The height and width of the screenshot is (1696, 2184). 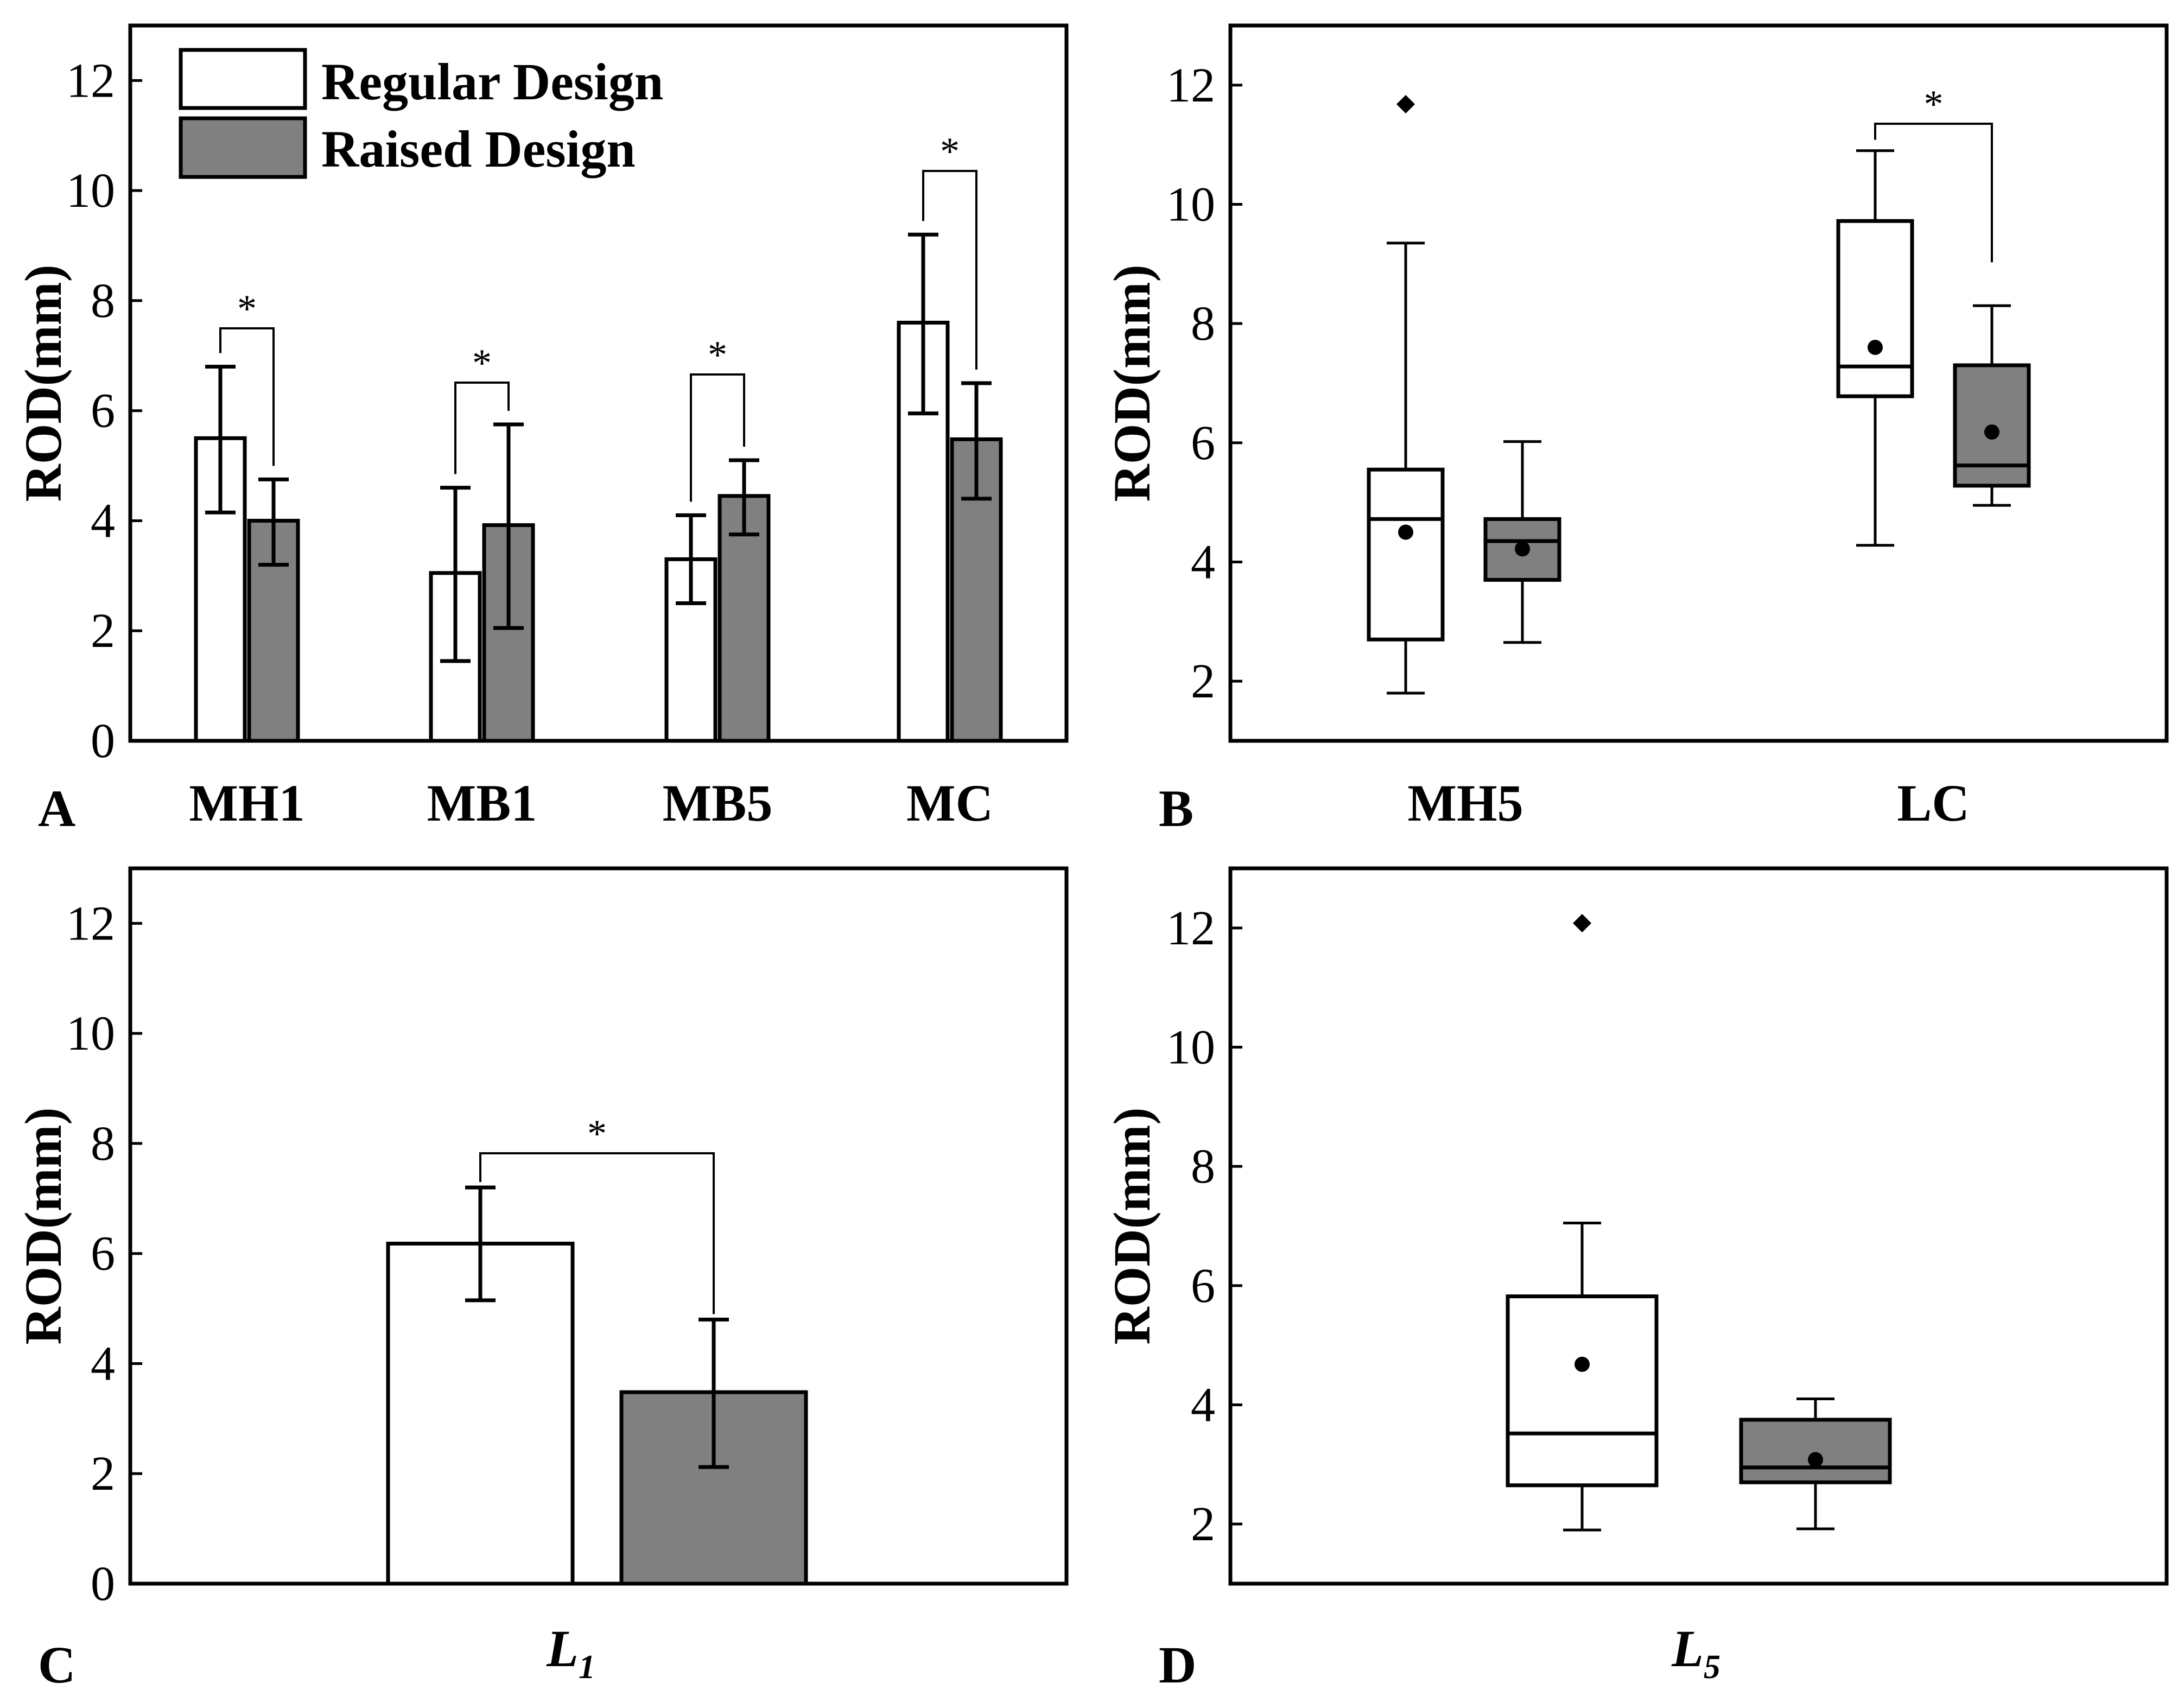 I want to click on bar-raised, so click(x=745, y=618).